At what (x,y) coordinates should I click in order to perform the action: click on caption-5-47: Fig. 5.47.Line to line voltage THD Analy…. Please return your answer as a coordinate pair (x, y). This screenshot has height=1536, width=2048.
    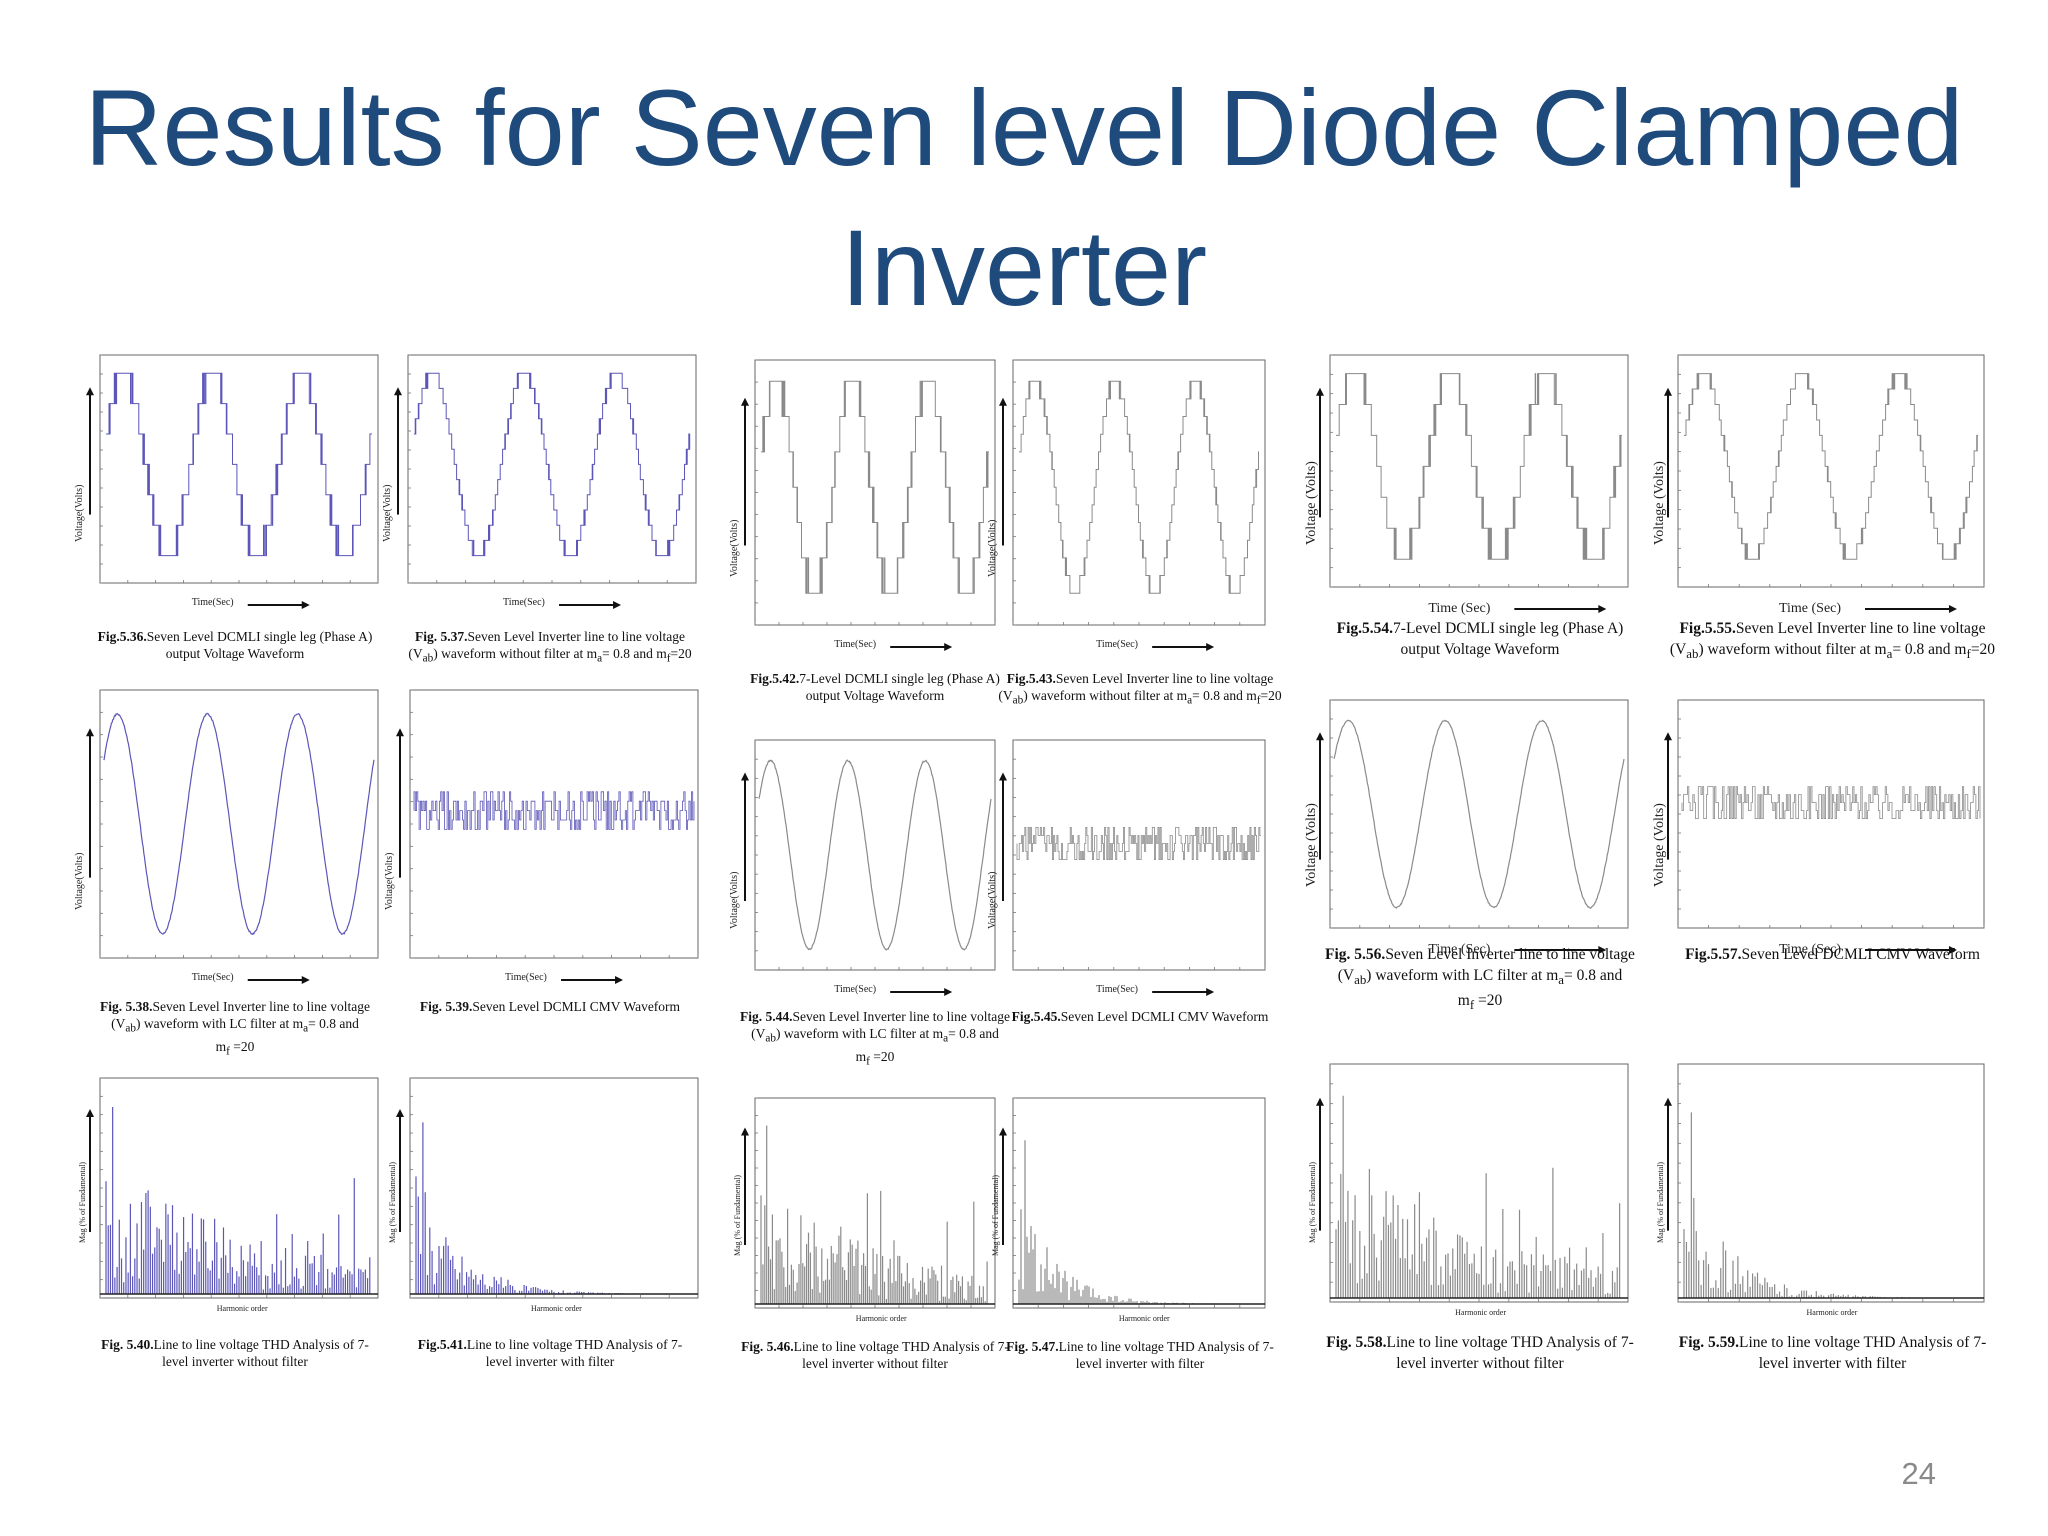
    Looking at the image, I should click on (1140, 1355).